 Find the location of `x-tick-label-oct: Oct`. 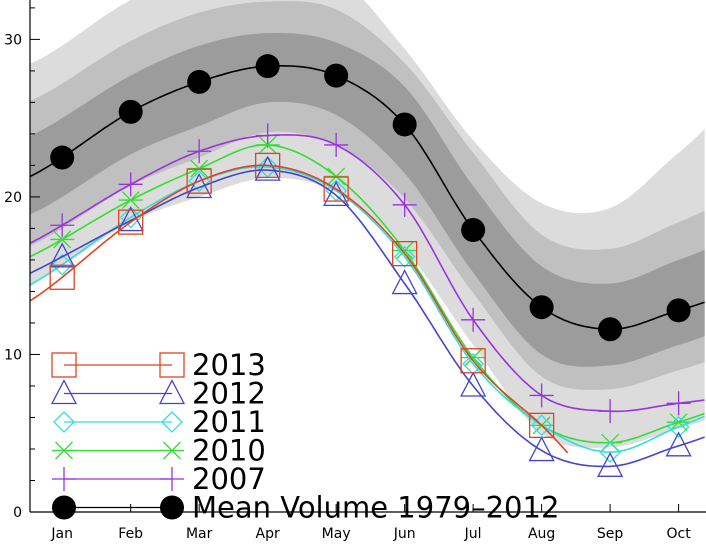

x-tick-label-oct: Oct is located at coordinates (678, 534).